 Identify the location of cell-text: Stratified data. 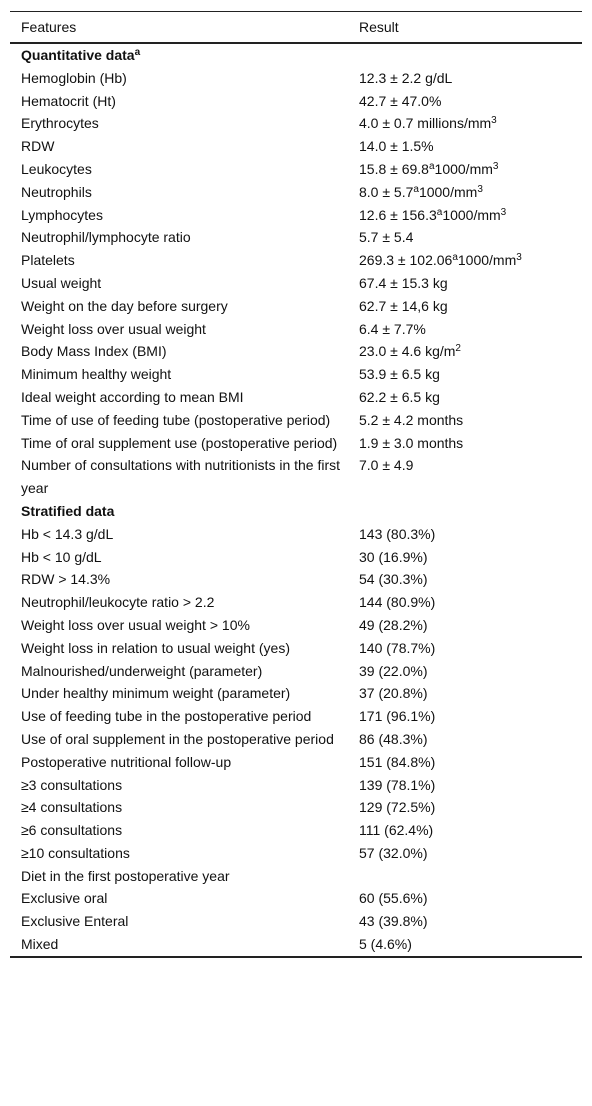
(68, 510).